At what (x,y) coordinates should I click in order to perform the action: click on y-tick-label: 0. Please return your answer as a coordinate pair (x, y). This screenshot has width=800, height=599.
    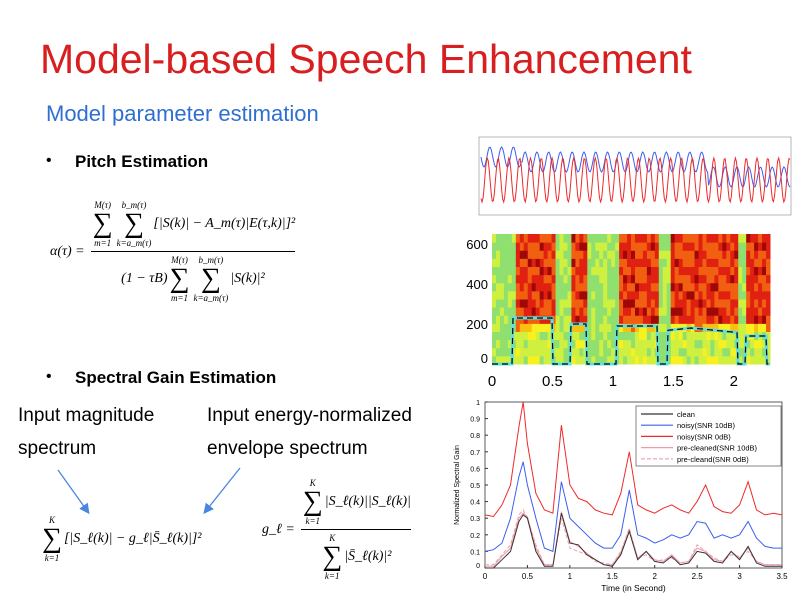
    Looking at the image, I should click on (478, 566).